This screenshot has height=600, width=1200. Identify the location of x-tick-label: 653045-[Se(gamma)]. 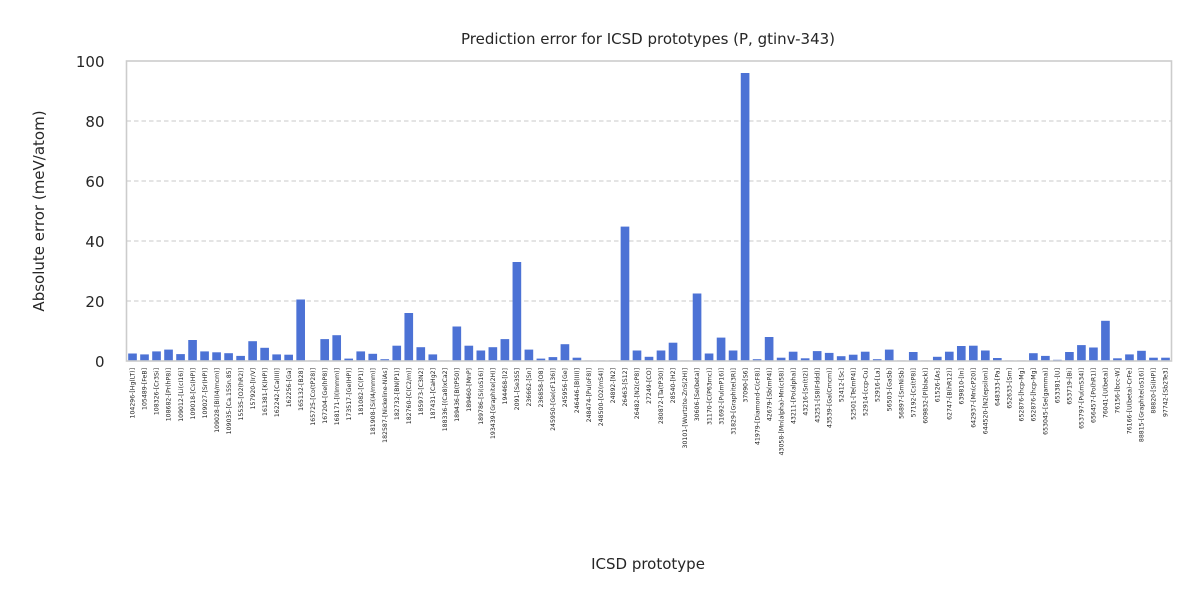
(1046, 401).